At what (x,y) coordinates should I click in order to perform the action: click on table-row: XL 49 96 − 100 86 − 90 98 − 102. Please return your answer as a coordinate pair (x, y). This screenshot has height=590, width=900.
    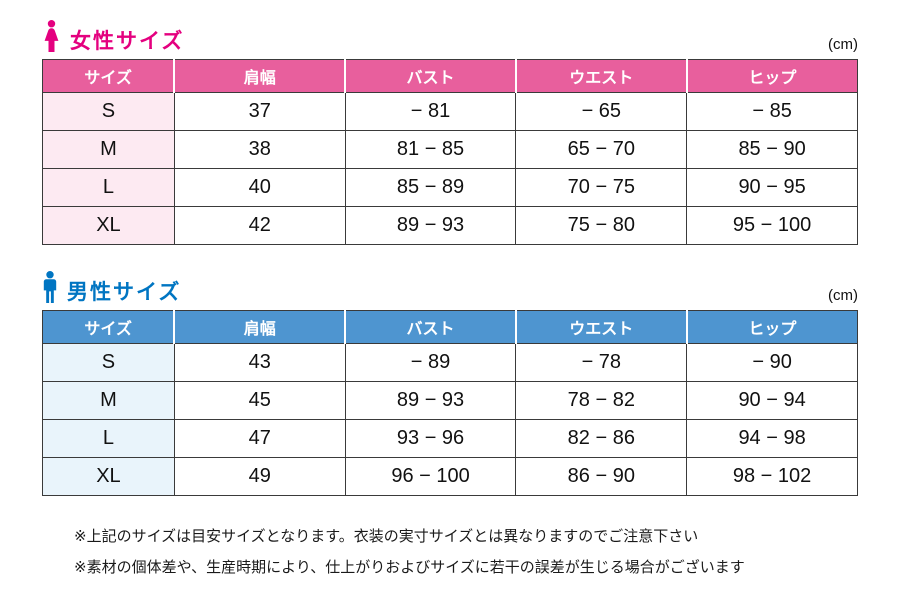
    Looking at the image, I should click on (450, 476).